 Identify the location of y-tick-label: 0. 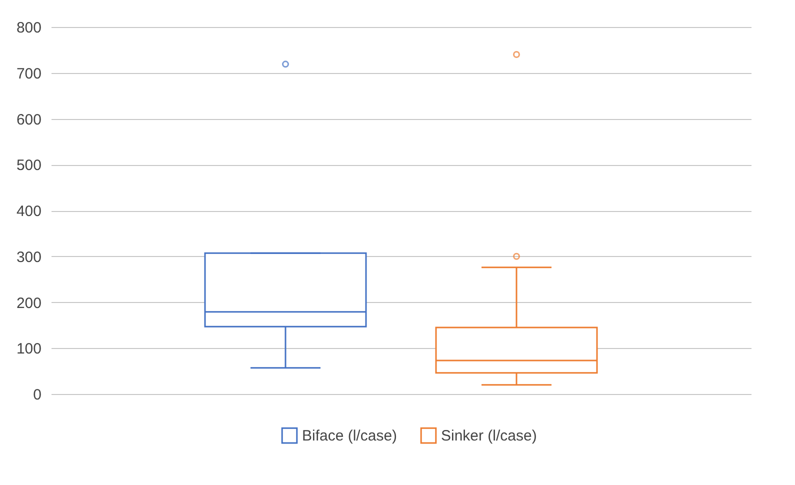
(37, 395).